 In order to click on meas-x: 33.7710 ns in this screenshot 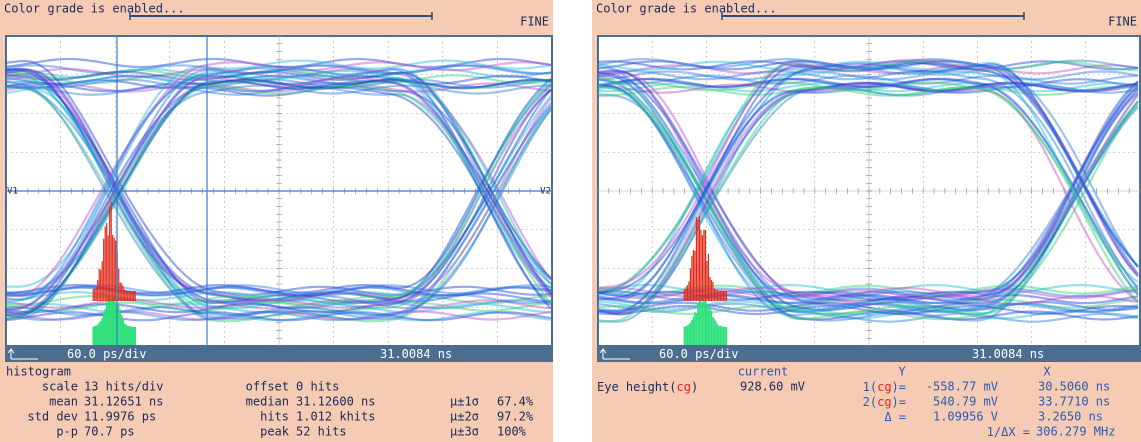, I will do `click(1074, 402)`.